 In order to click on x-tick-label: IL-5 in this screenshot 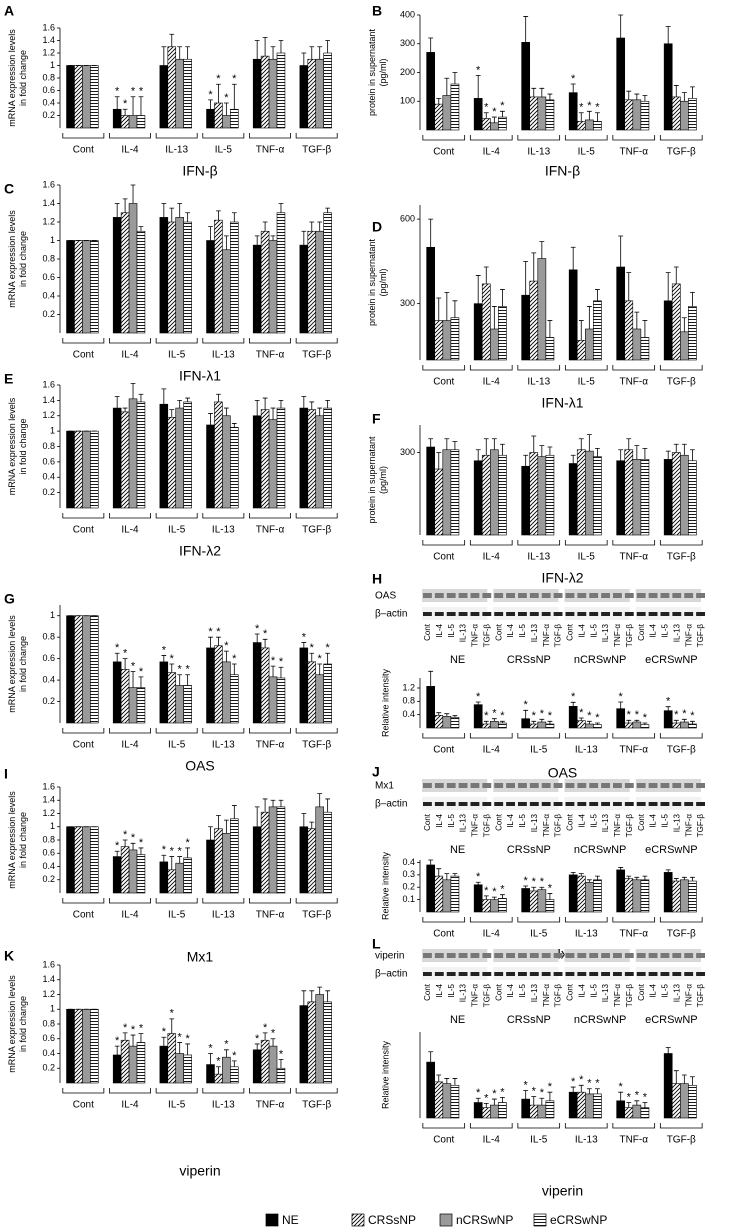, I will do `click(539, 750)`.